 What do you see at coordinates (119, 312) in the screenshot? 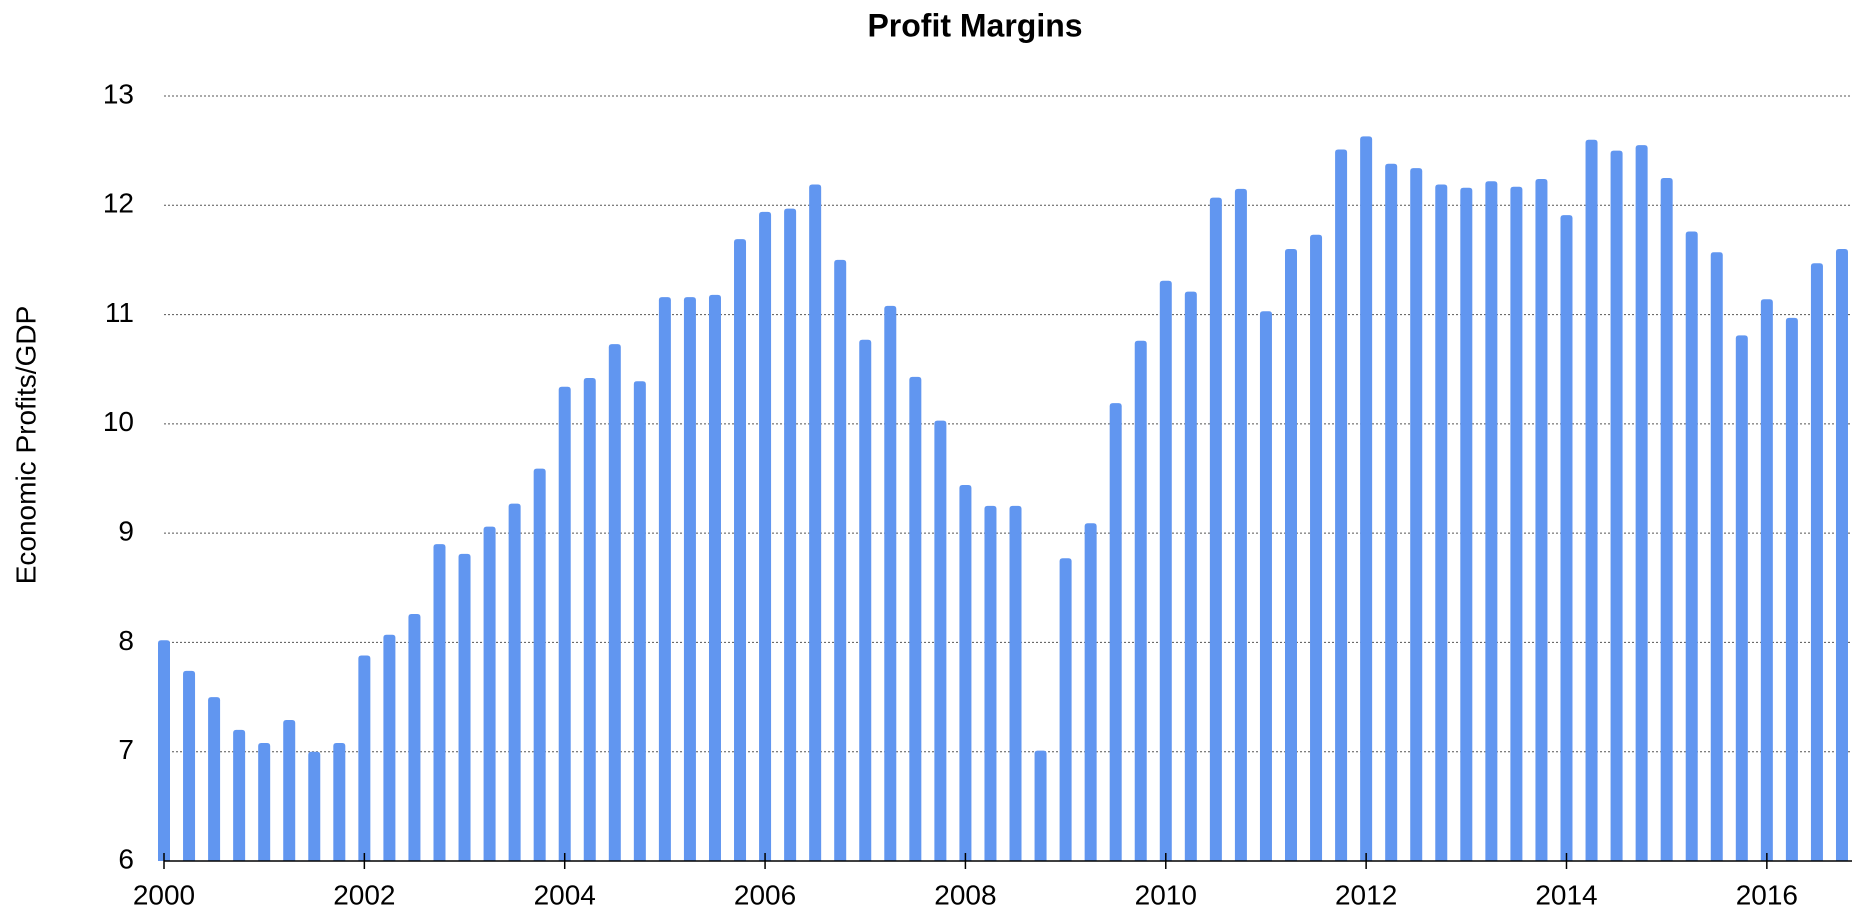
I see `y-tick-label: 11` at bounding box center [119, 312].